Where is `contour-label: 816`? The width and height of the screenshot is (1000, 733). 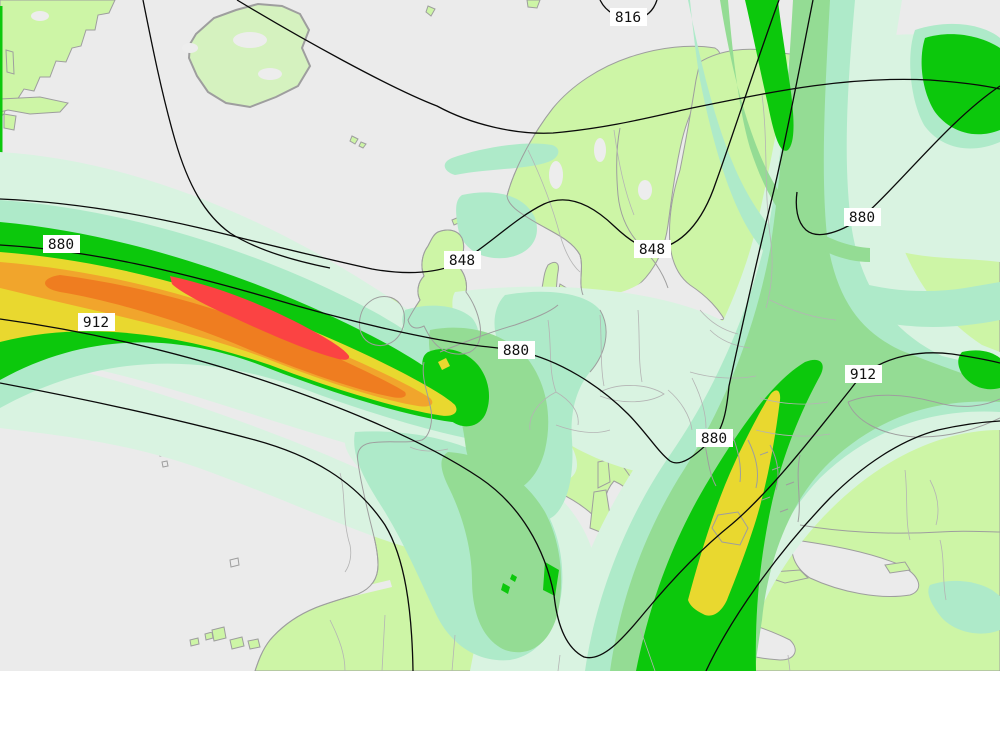
contour-label: 816 is located at coordinates (628, 17).